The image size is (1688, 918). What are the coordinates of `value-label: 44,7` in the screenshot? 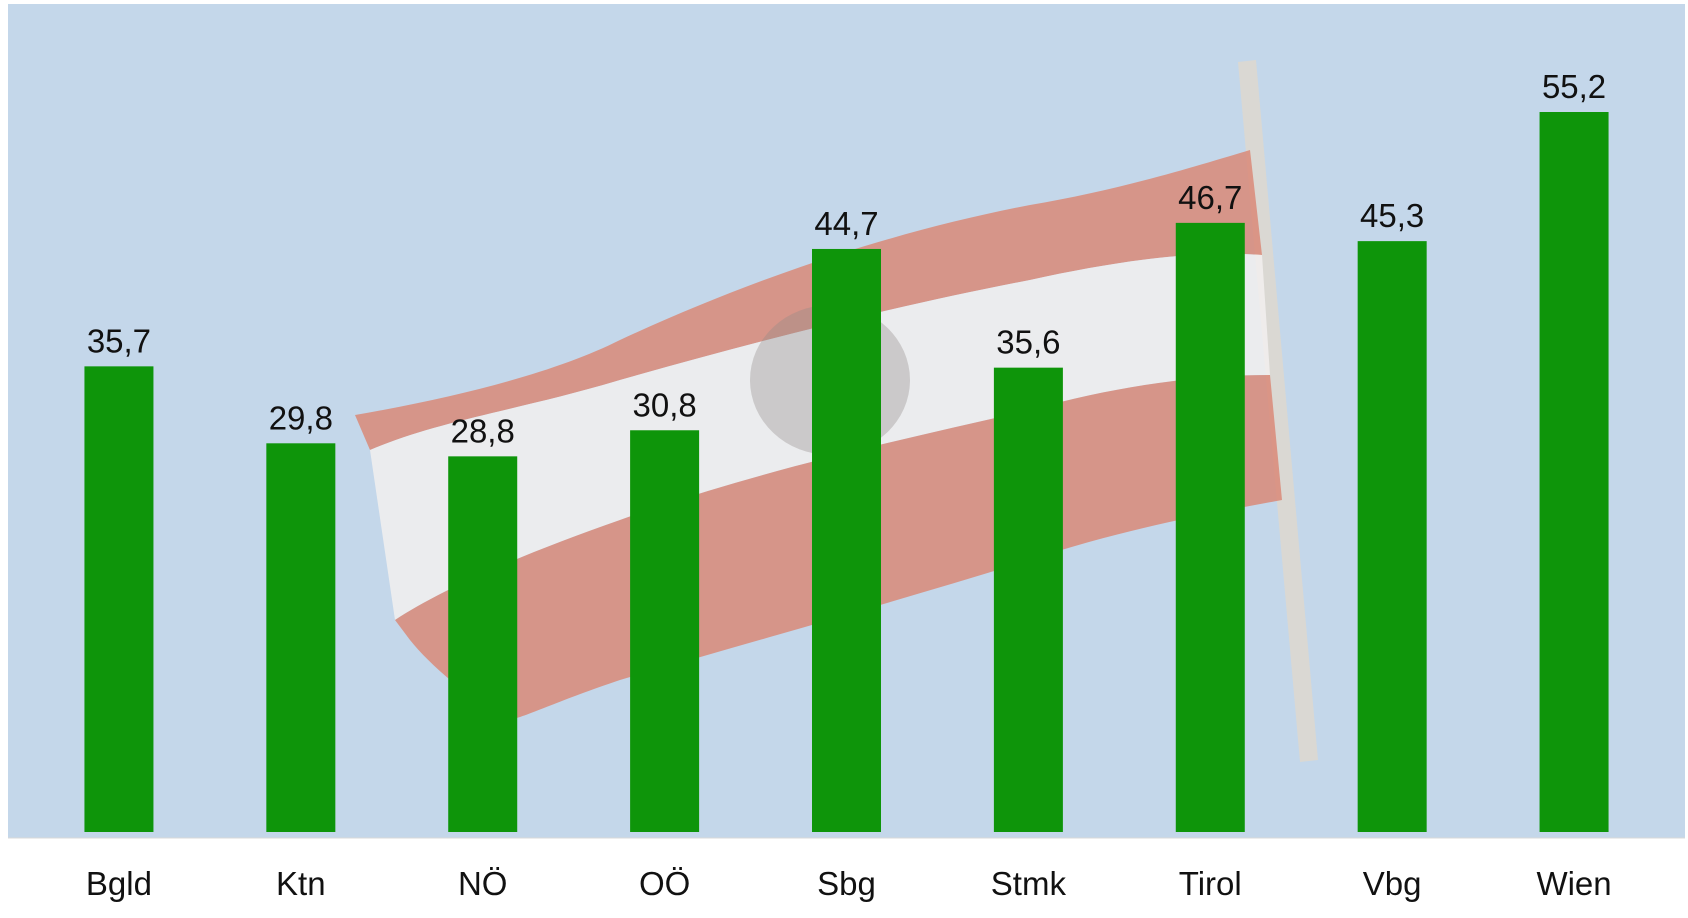 It's located at (846, 223).